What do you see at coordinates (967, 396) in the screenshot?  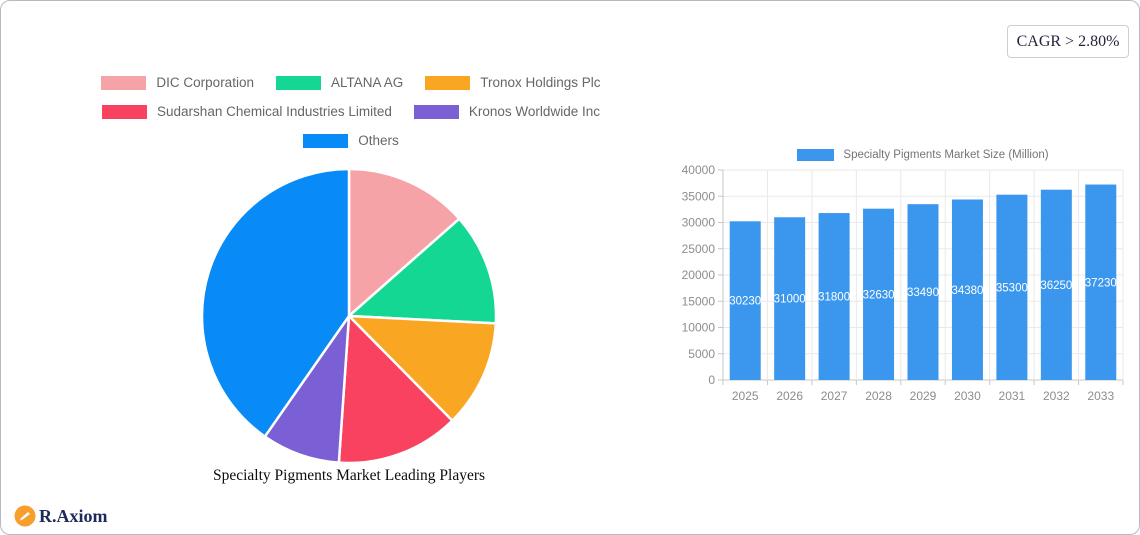 I see `x-tick-label: 2030` at bounding box center [967, 396].